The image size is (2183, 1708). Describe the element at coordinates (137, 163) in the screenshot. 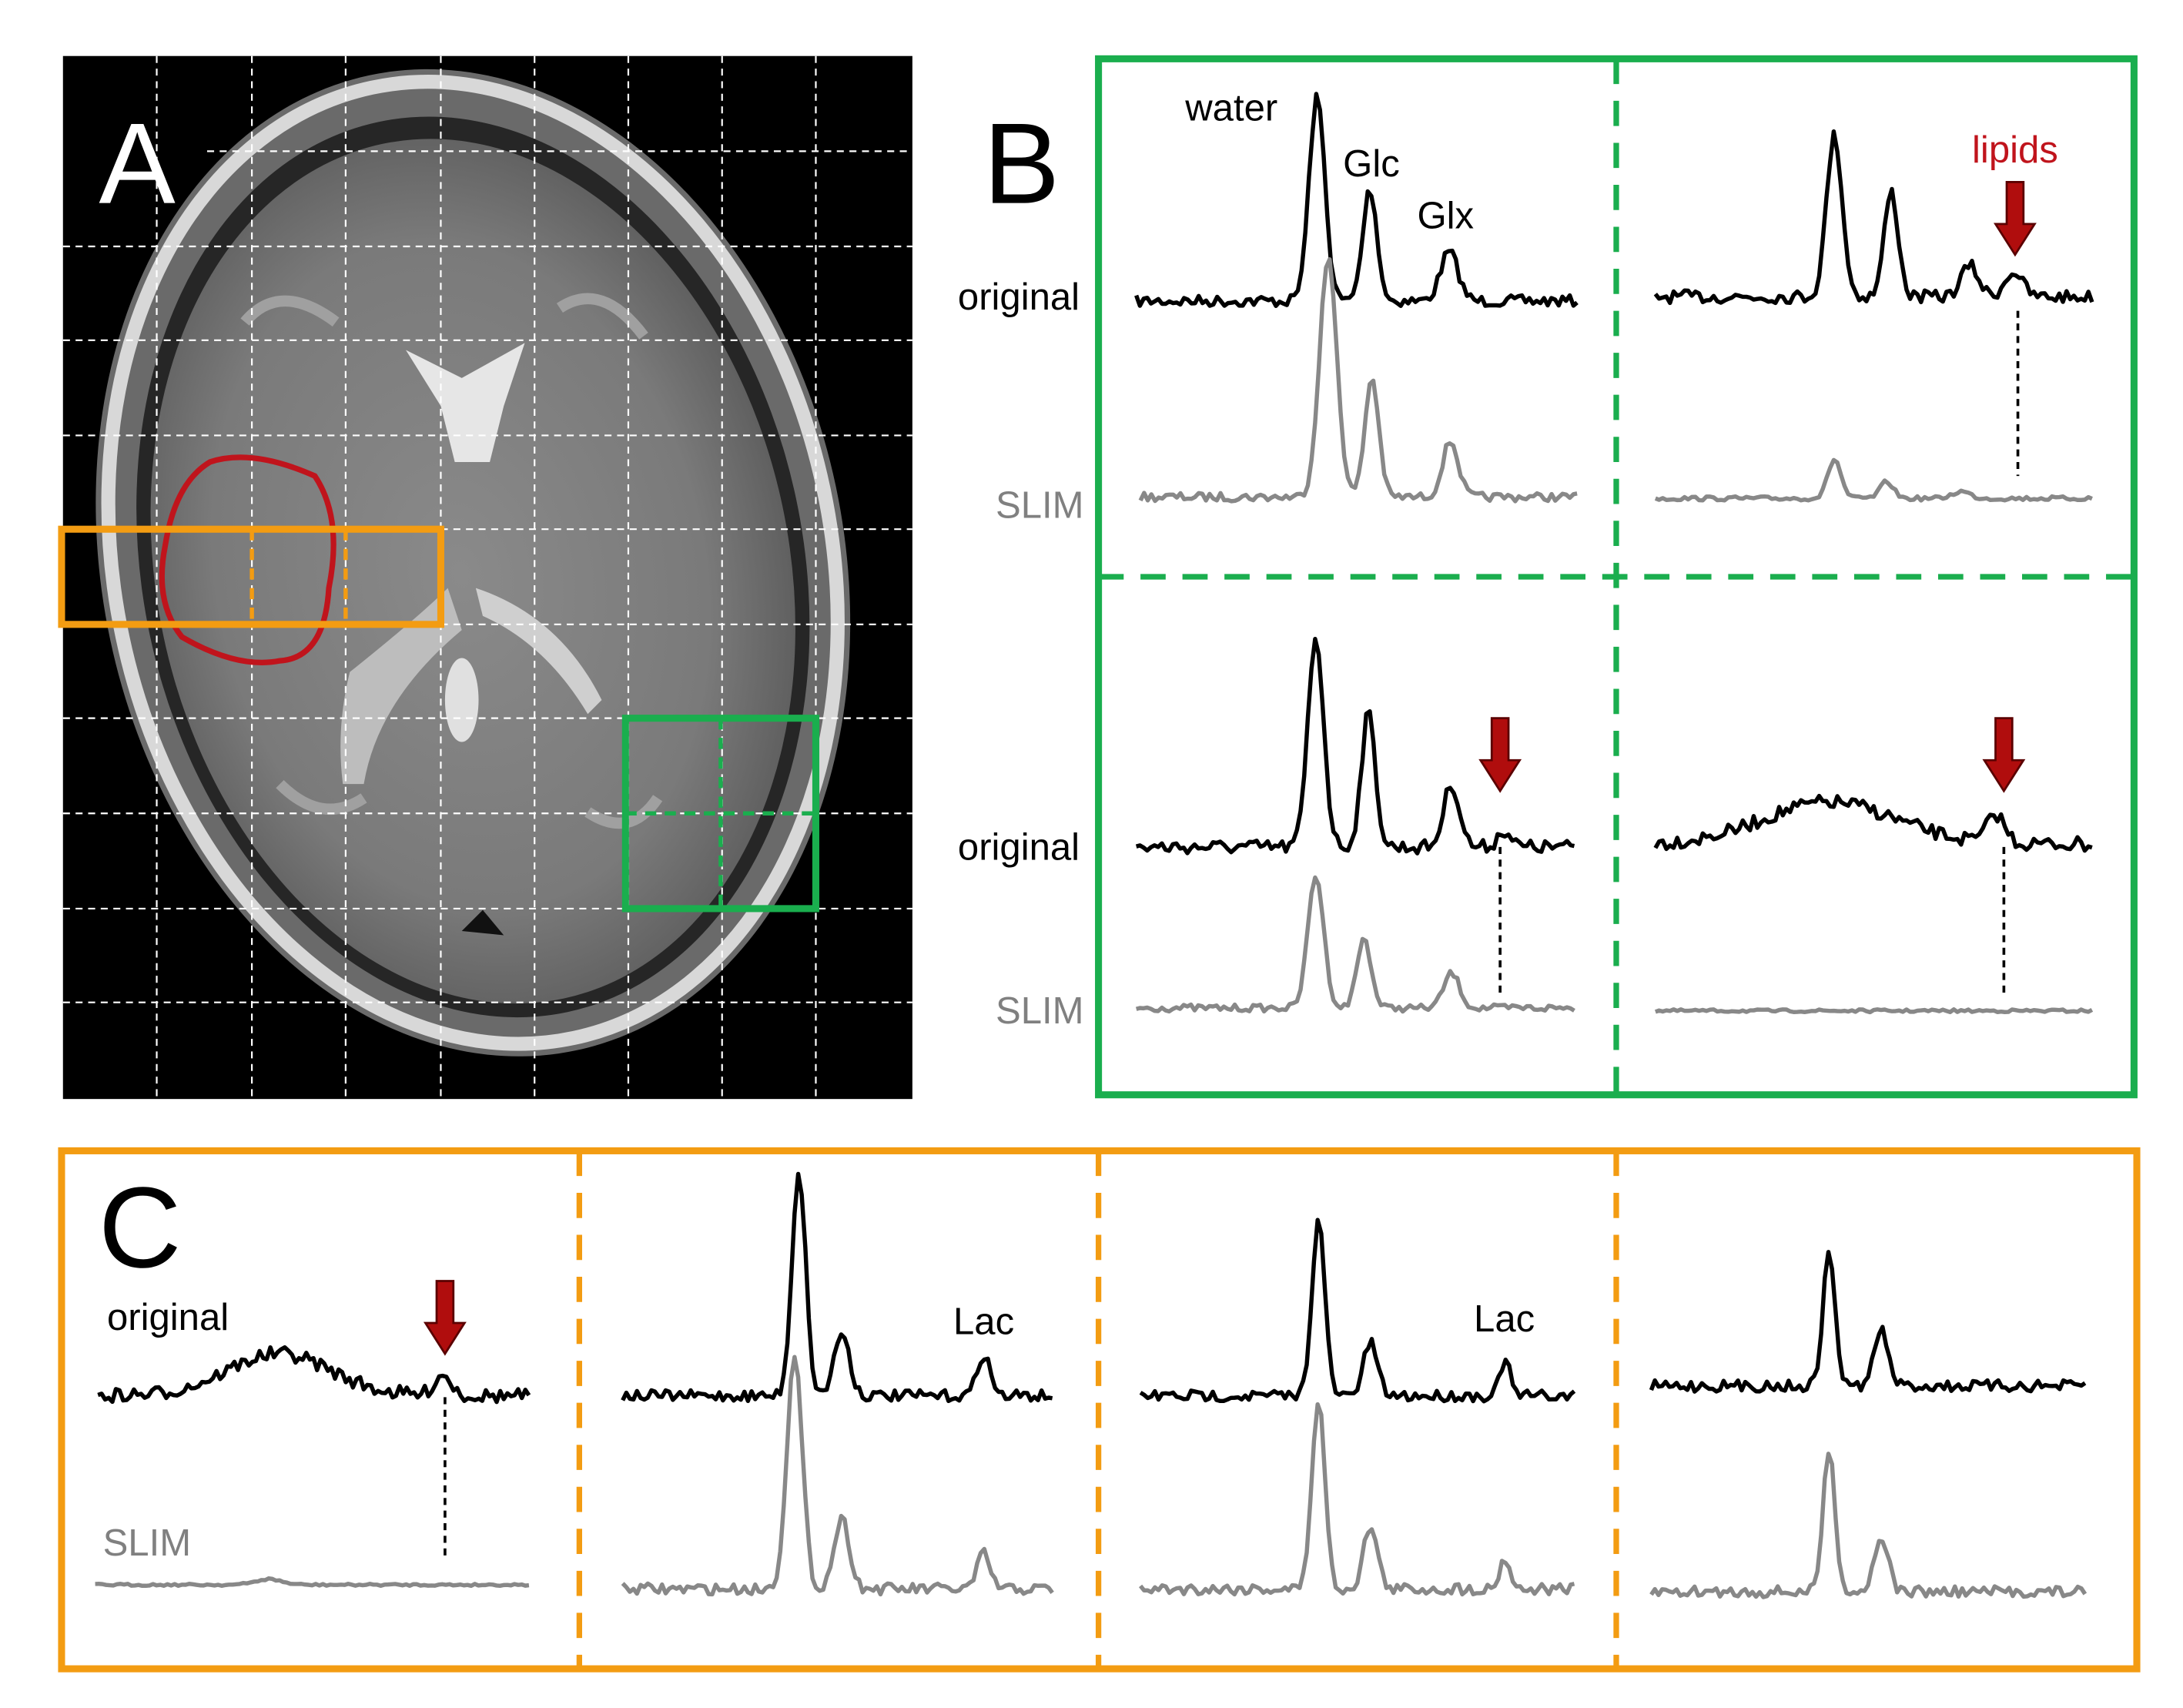

I see `panel-label: A` at that location.